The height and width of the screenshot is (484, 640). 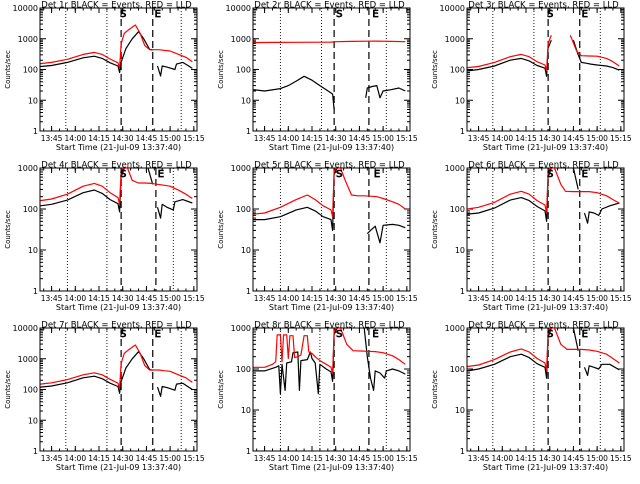 I want to click on y-axis: 1 10 100 1000 10000, so click(x=532, y=70).